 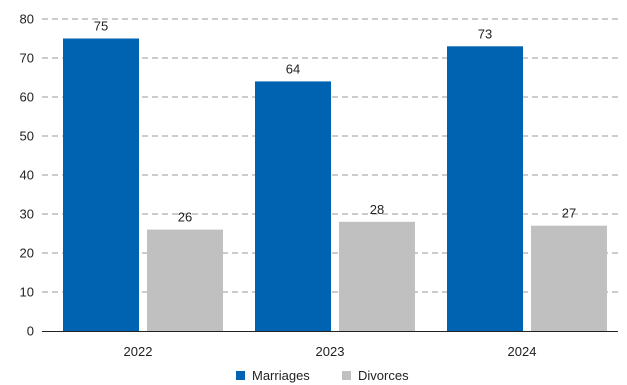 I want to click on y-tick-label: 40, so click(x=27, y=175).